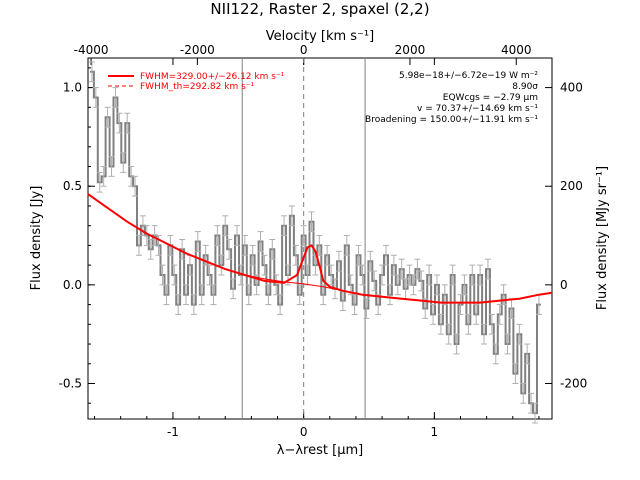  I want to click on x-tick-label: -1, so click(173, 432).